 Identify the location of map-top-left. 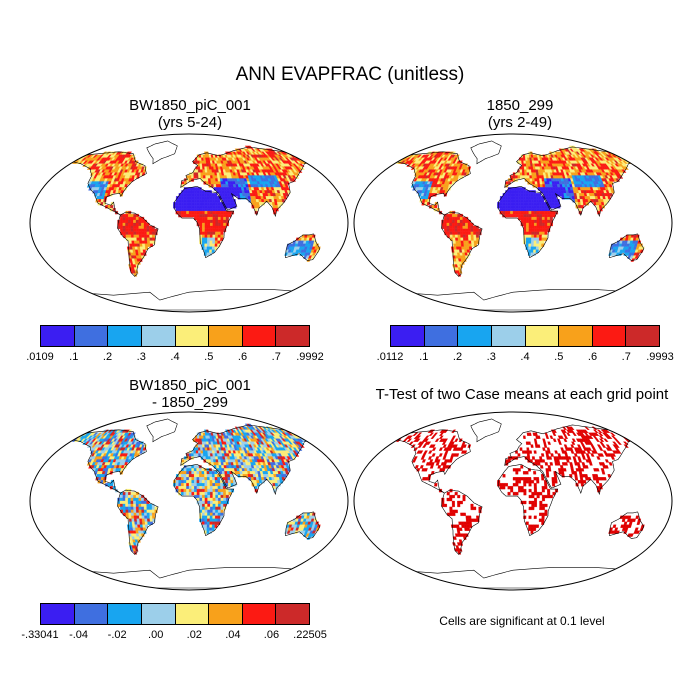
(189, 223).